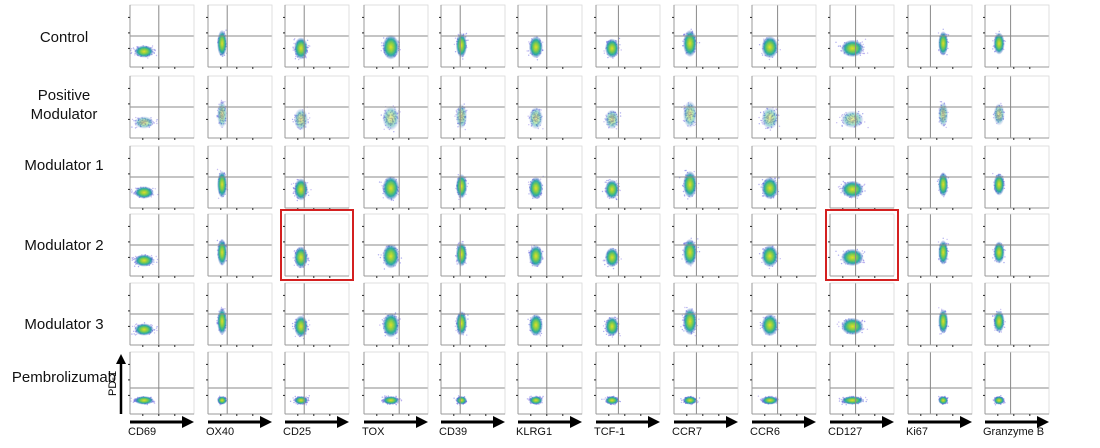  What do you see at coordinates (220, 432) in the screenshot?
I see `marker-label: OX40` at bounding box center [220, 432].